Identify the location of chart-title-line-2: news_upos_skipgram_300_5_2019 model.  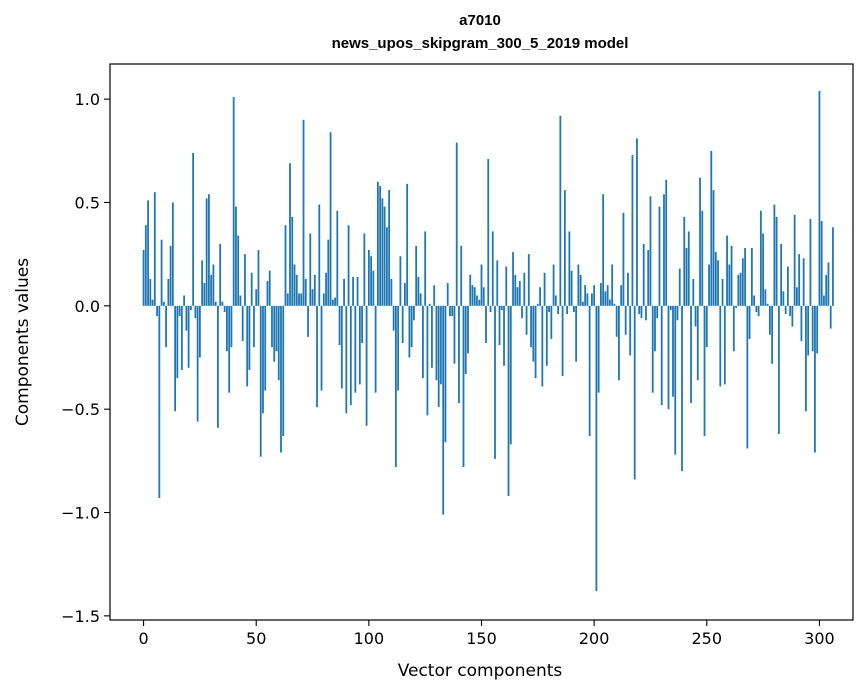
(480, 43).